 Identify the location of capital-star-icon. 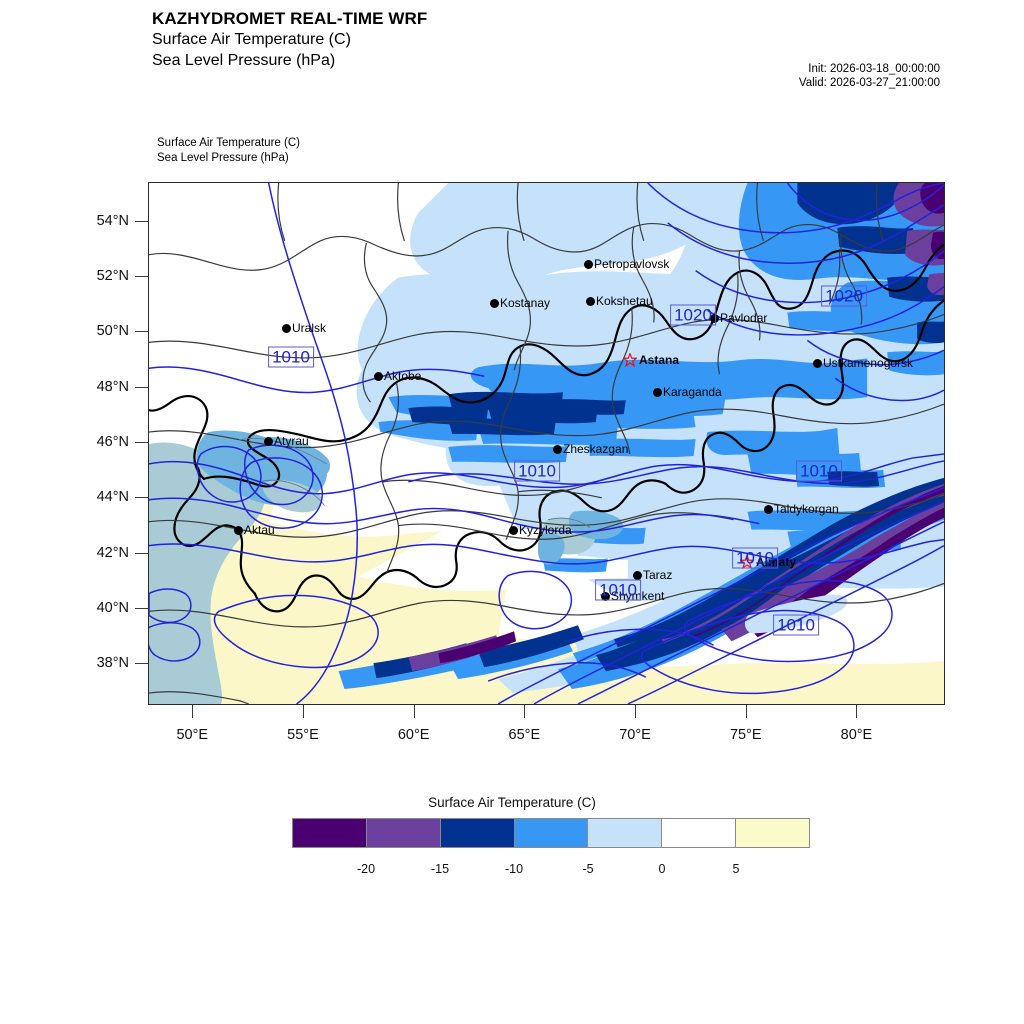
(630, 359).